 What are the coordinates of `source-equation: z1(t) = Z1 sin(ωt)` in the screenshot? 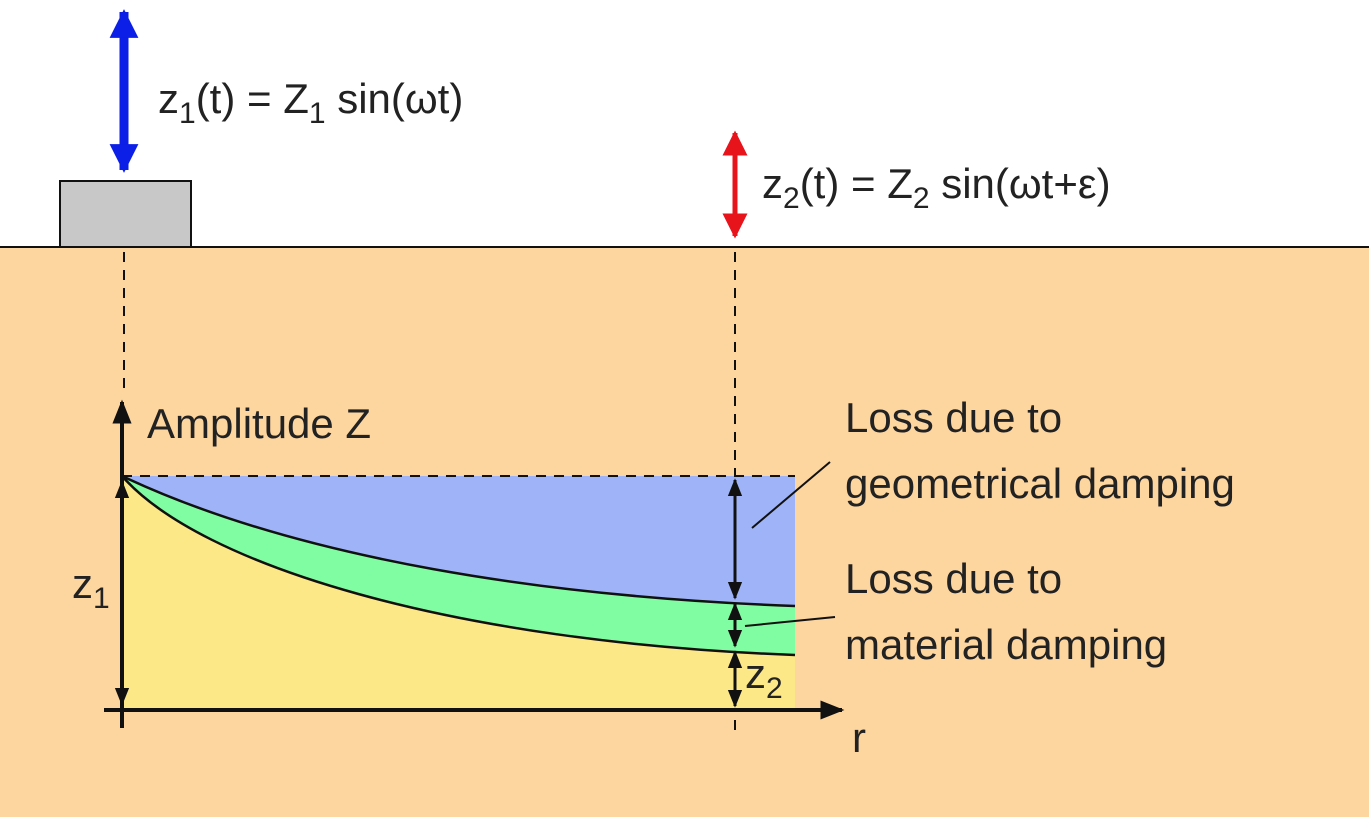 It's located at (310, 102).